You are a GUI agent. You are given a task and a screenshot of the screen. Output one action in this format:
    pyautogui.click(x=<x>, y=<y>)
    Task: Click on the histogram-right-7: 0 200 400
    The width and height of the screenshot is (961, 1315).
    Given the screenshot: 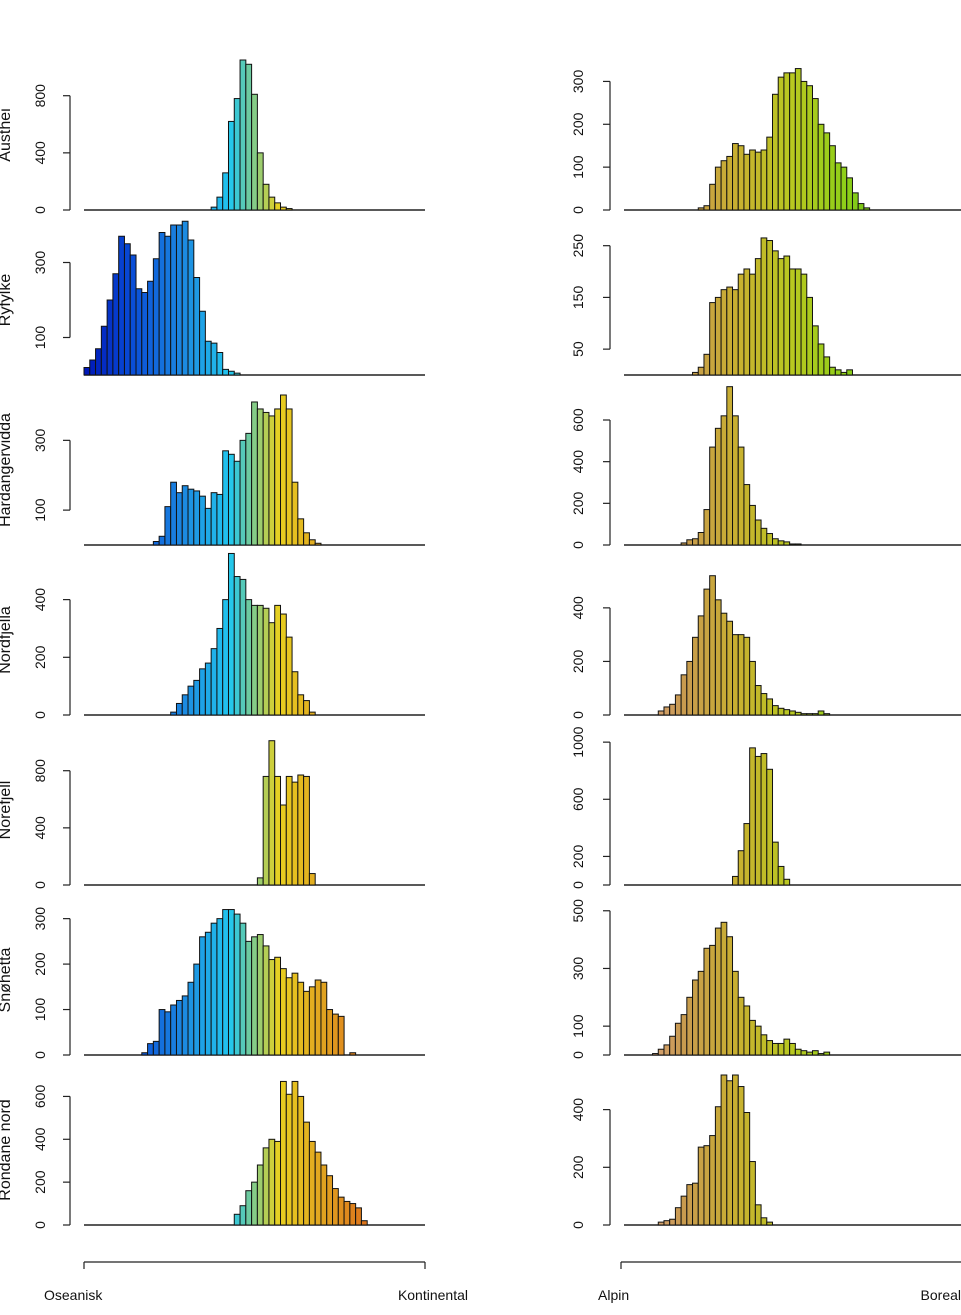 What is the action you would take?
    pyautogui.click(x=765, y=1151)
    